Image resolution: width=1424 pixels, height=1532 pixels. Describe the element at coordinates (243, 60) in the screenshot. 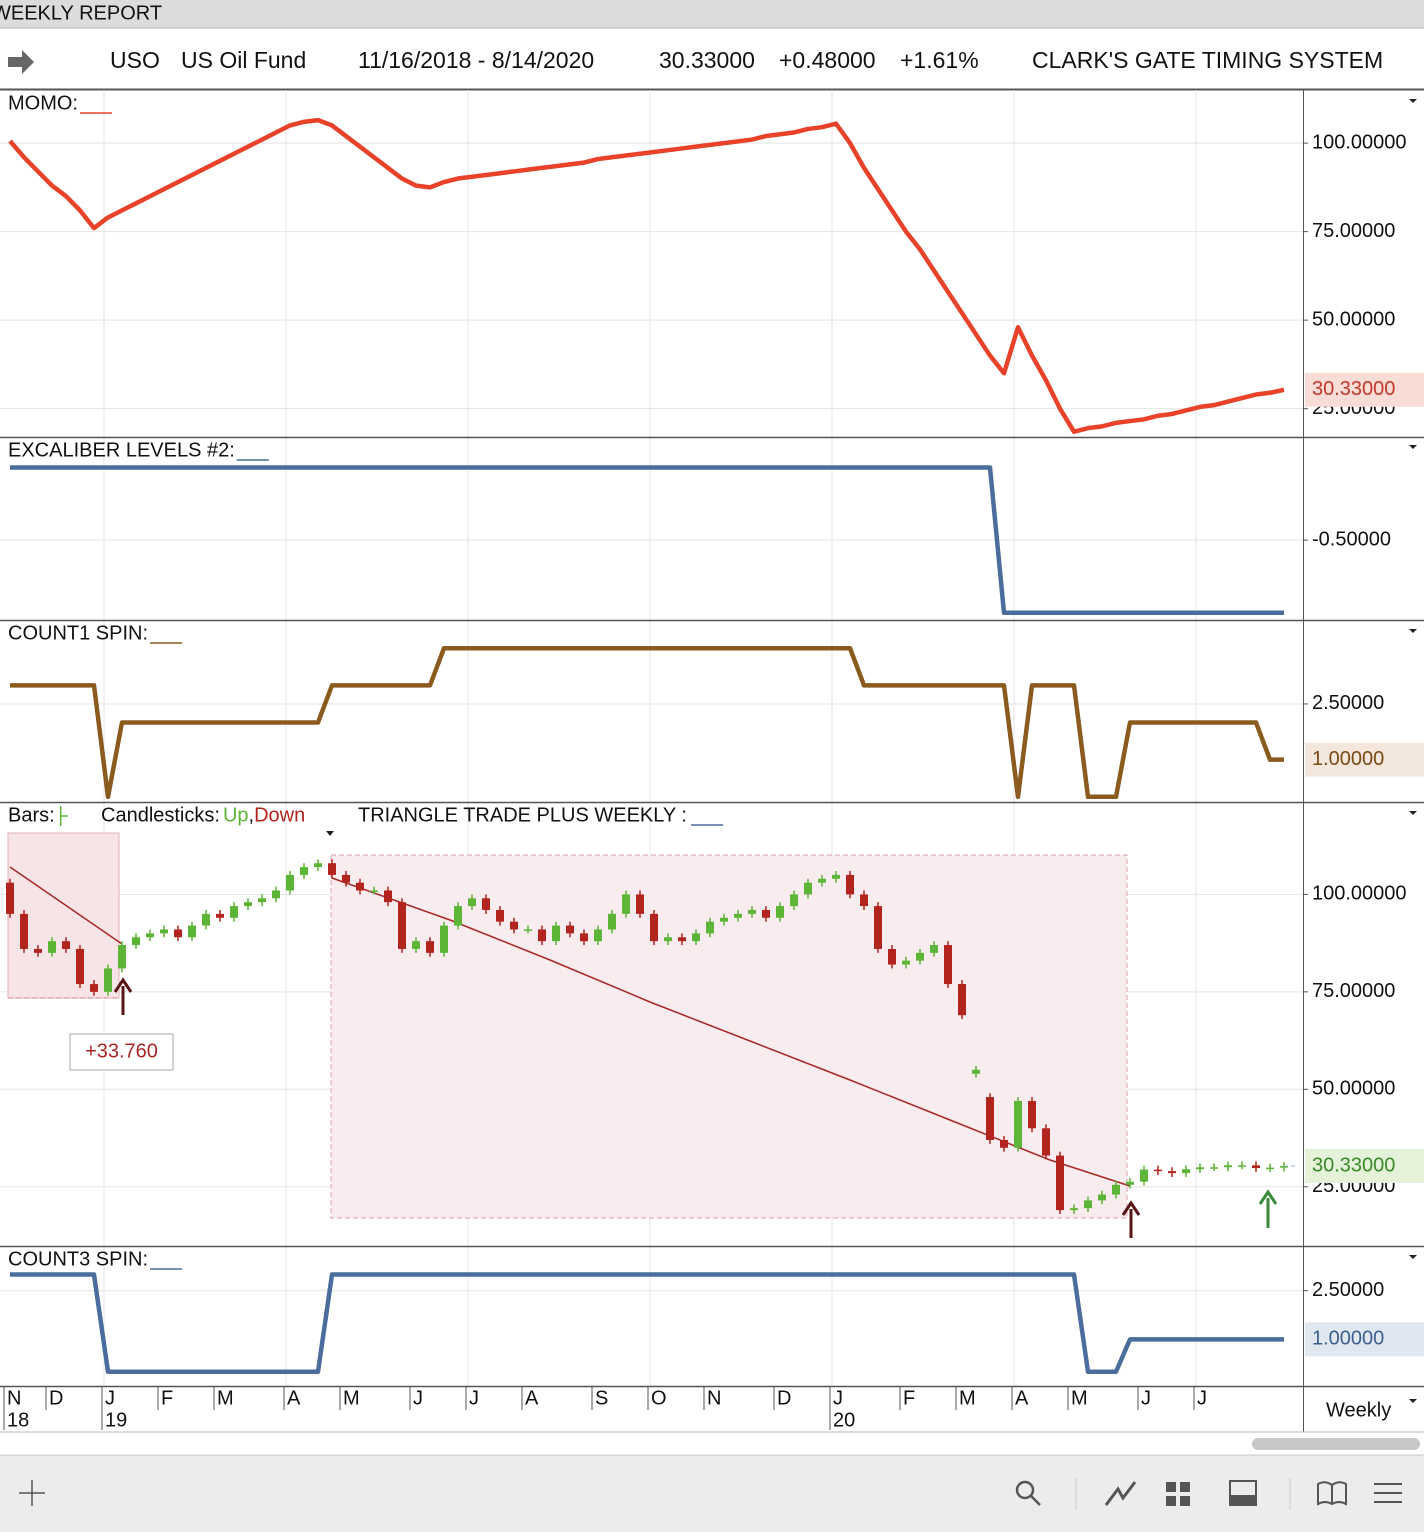

I see `security-name: US Oil Fund` at that location.